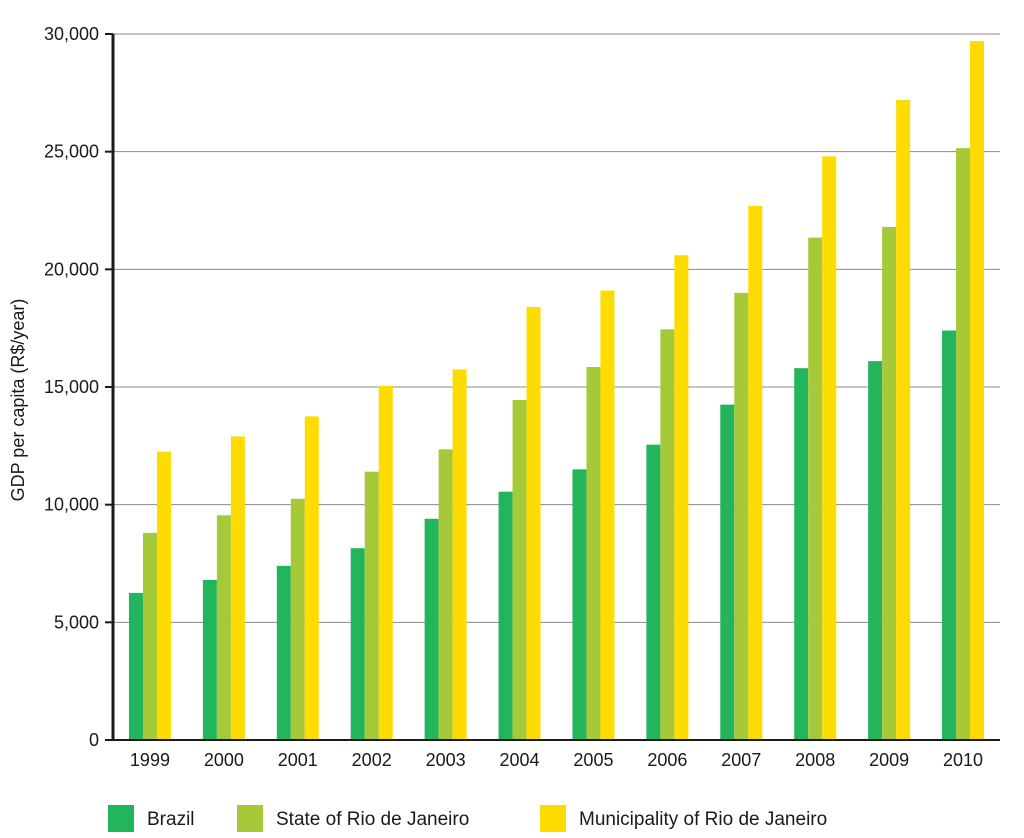 This screenshot has width=1024, height=838. Describe the element at coordinates (76, 622) in the screenshot. I see `y-tick-label: 5,000` at that location.